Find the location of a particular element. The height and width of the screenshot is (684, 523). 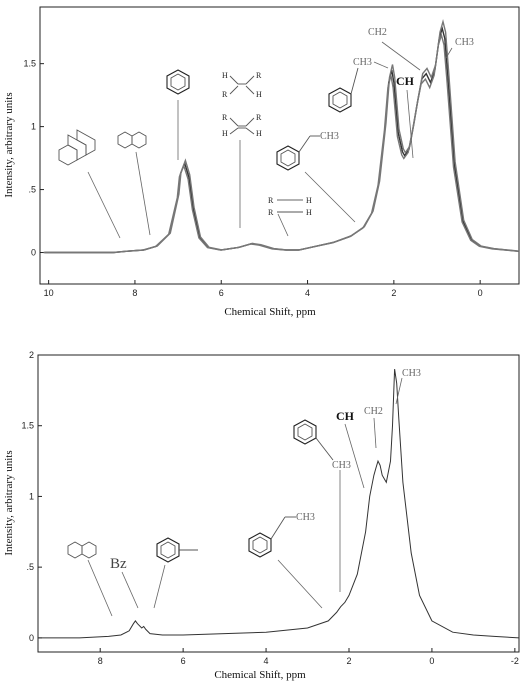

benzene-structure-top is located at coordinates (178, 82).